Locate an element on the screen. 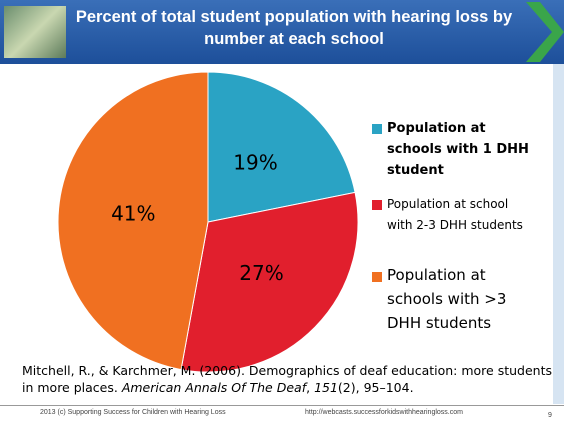  citation-text: (2), 95–104. is located at coordinates (375, 387).